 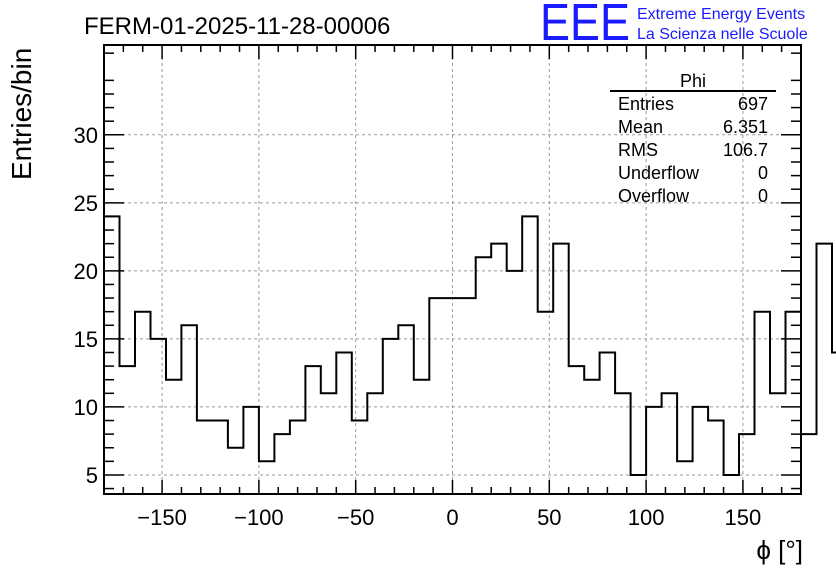 I want to click on y-tick-label: 20, so click(x=86, y=271).